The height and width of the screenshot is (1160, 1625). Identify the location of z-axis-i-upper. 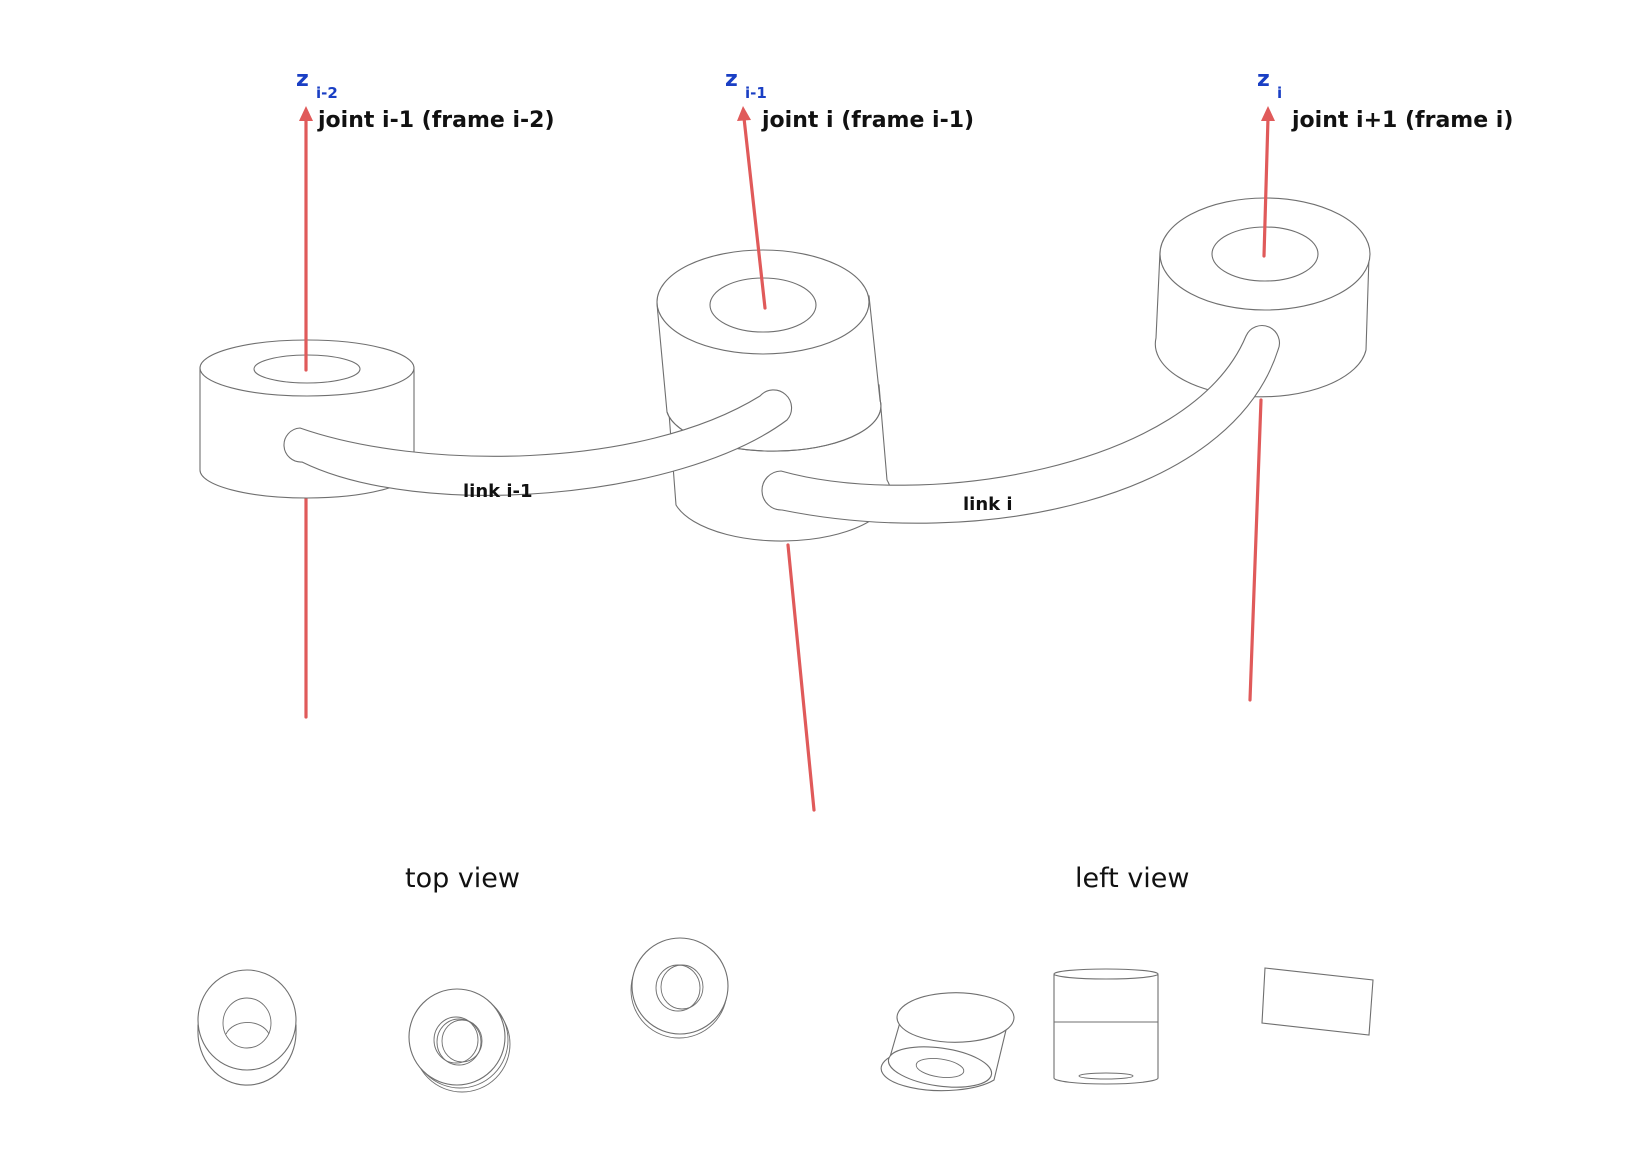
(1266, 187).